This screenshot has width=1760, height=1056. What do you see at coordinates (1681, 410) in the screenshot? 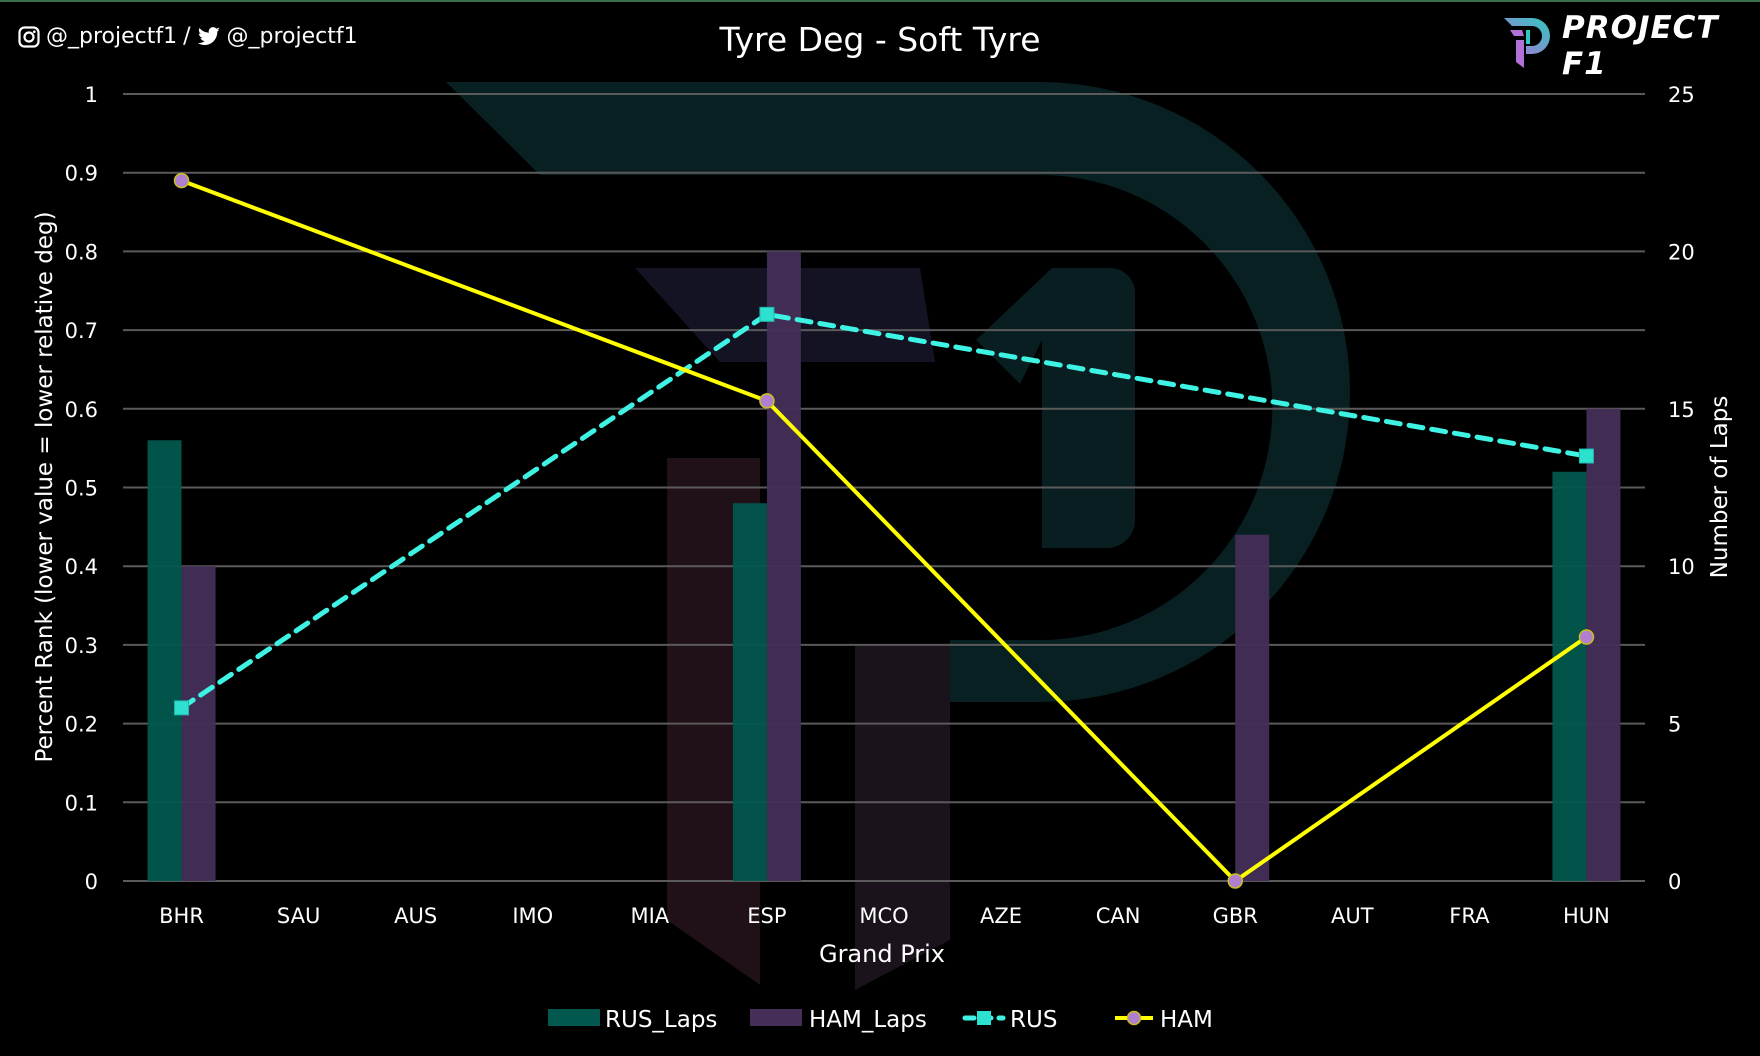
I see `y2-tick-label: 15` at bounding box center [1681, 410].